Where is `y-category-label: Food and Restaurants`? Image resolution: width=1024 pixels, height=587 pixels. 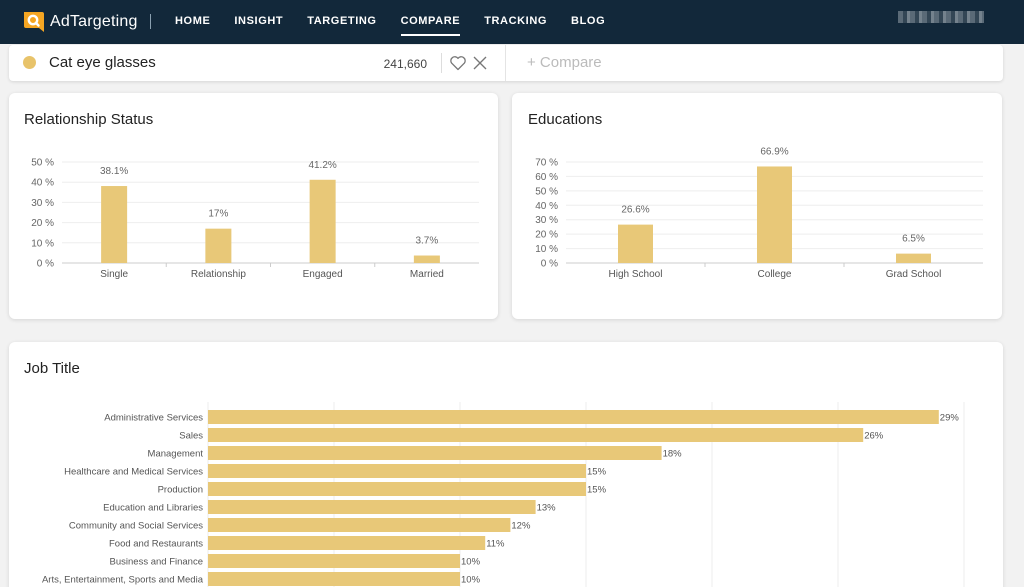
y-category-label: Food and Restaurants is located at coordinates (156, 544).